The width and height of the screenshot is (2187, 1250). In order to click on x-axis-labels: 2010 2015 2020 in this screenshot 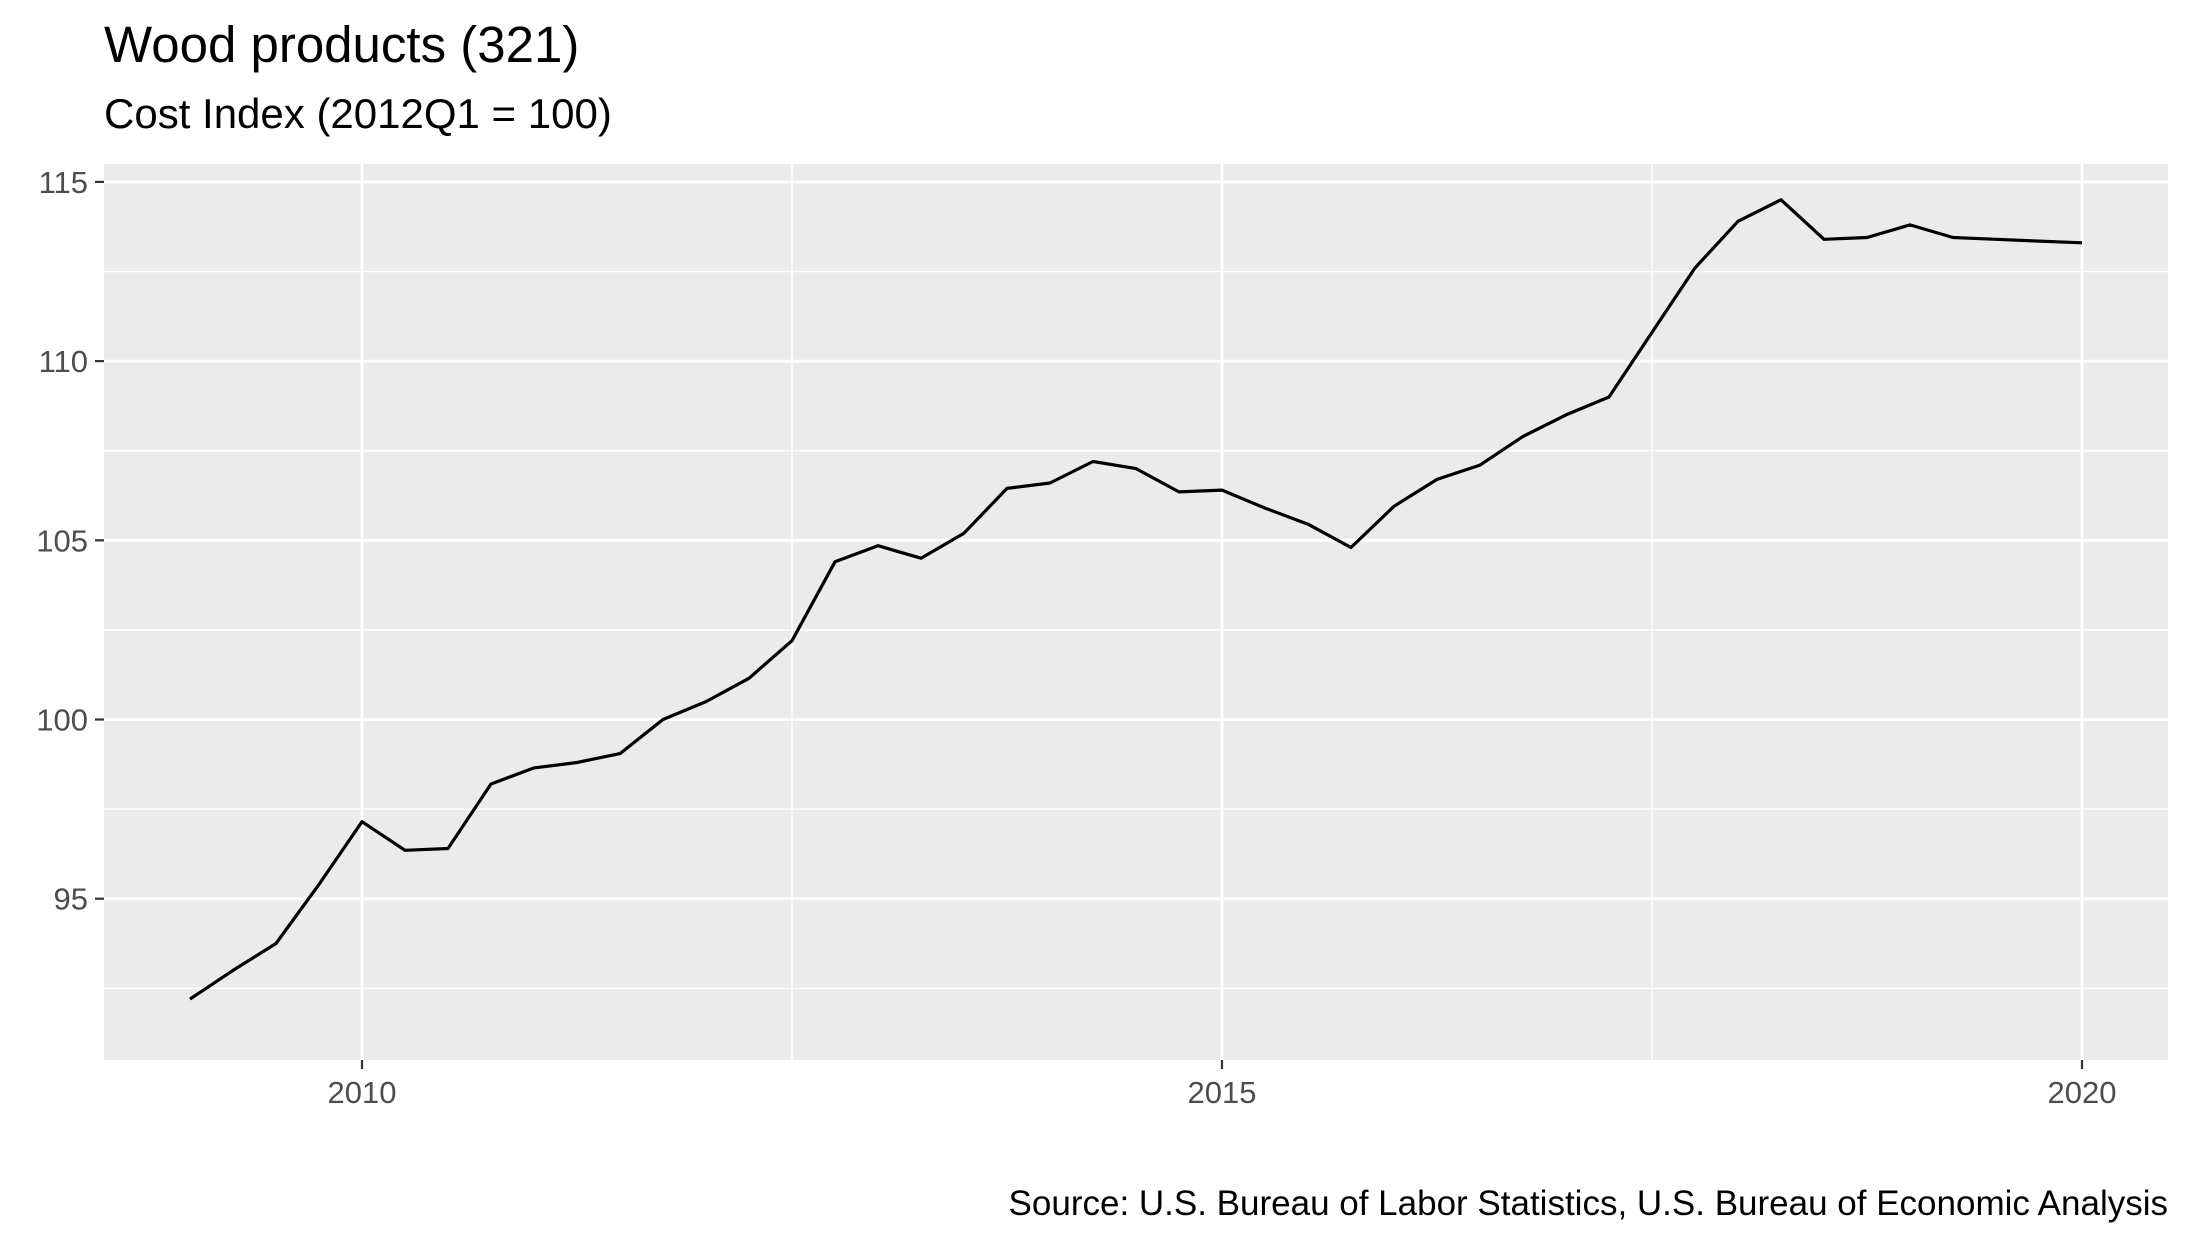, I will do `click(1222, 1092)`.